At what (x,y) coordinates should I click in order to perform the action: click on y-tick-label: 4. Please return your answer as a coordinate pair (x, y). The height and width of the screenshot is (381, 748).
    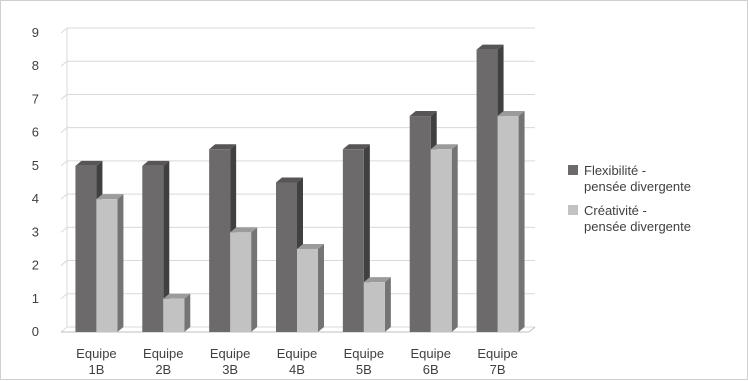
    Looking at the image, I should click on (35, 198).